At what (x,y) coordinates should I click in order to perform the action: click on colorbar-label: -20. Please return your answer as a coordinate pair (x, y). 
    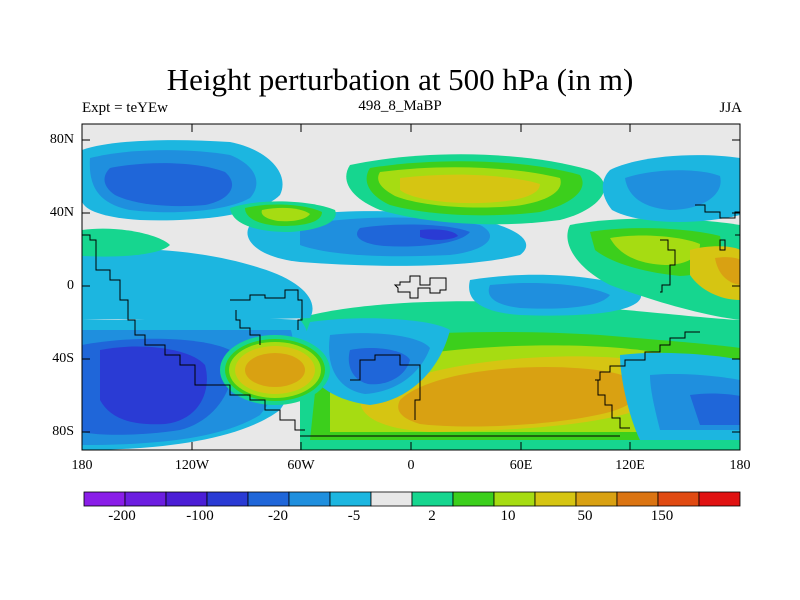
    Looking at the image, I should click on (278, 516).